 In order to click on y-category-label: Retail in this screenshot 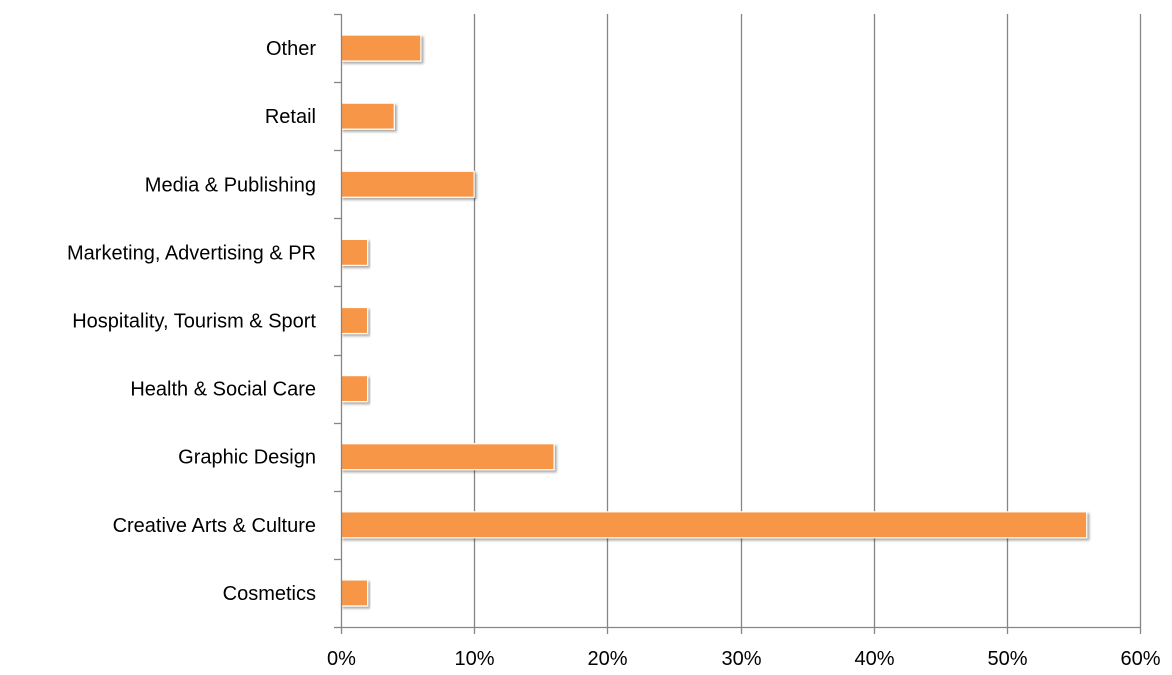, I will do `click(290, 117)`.